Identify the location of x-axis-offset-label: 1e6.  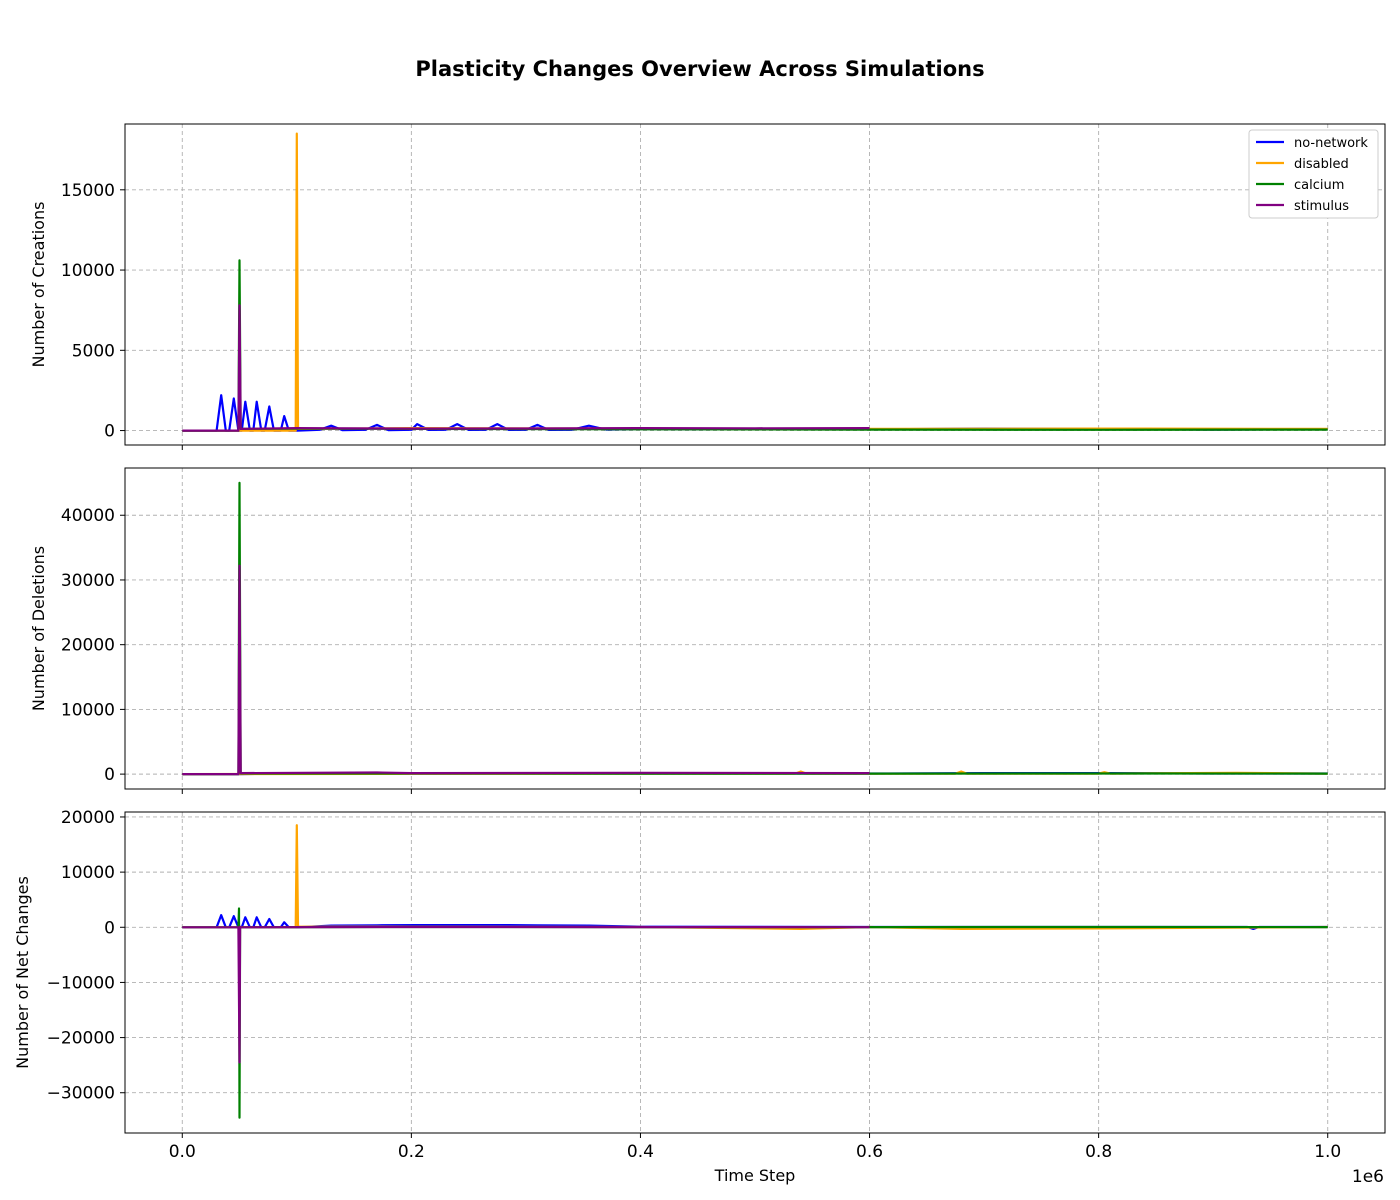
(1368, 1177).